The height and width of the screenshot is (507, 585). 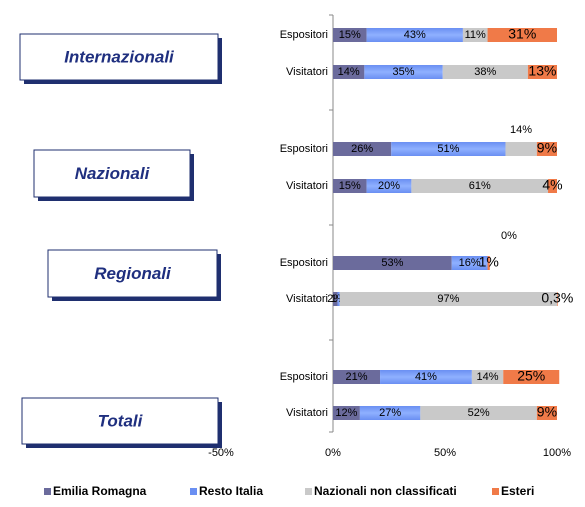 I want to click on value-label: 27%, so click(x=390, y=413).